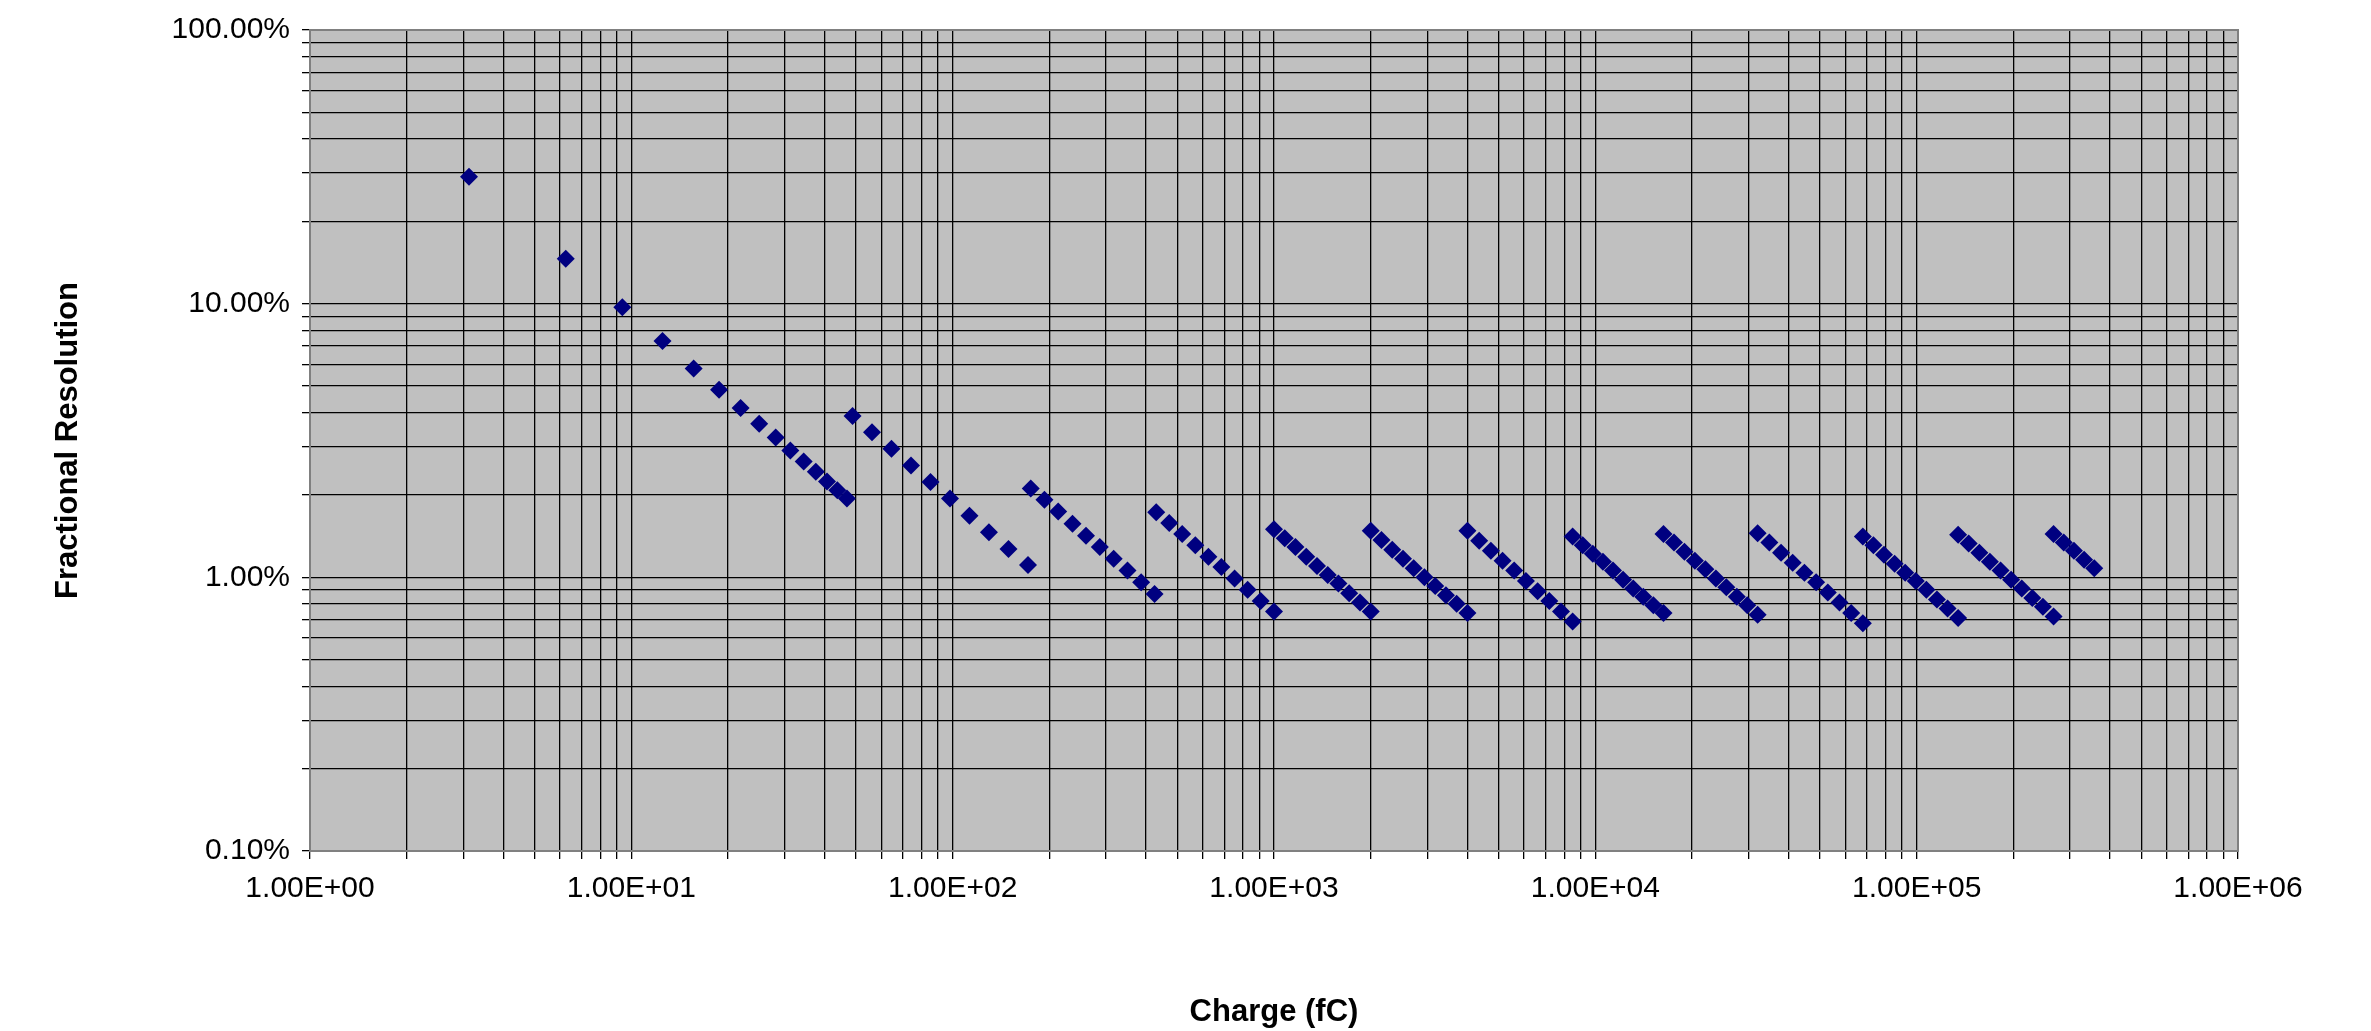 Image resolution: width=2371 pixels, height=1031 pixels. What do you see at coordinates (247, 575) in the screenshot?
I see `y-tick-label: 1.00%` at bounding box center [247, 575].